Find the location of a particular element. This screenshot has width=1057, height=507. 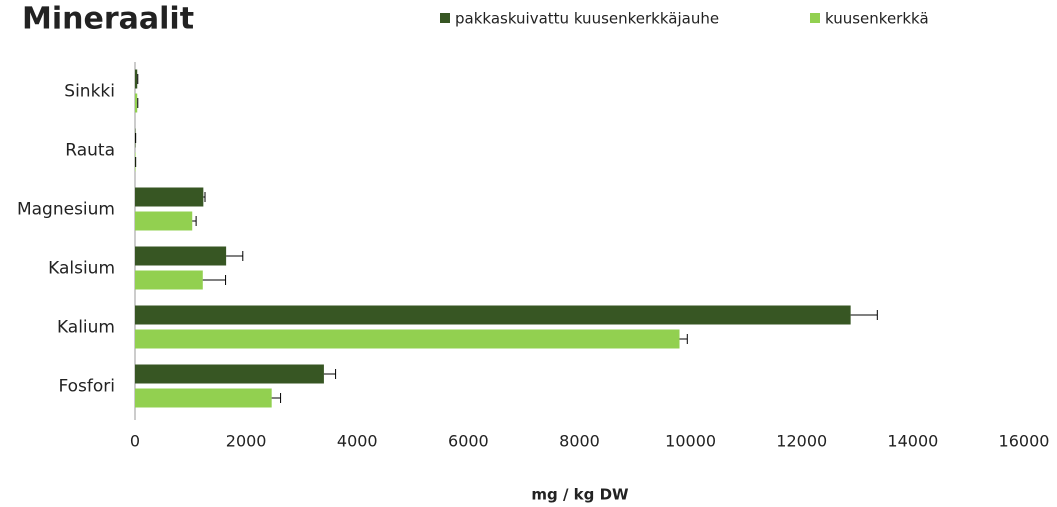

y-tick-label: Kalsium is located at coordinates (81, 269).